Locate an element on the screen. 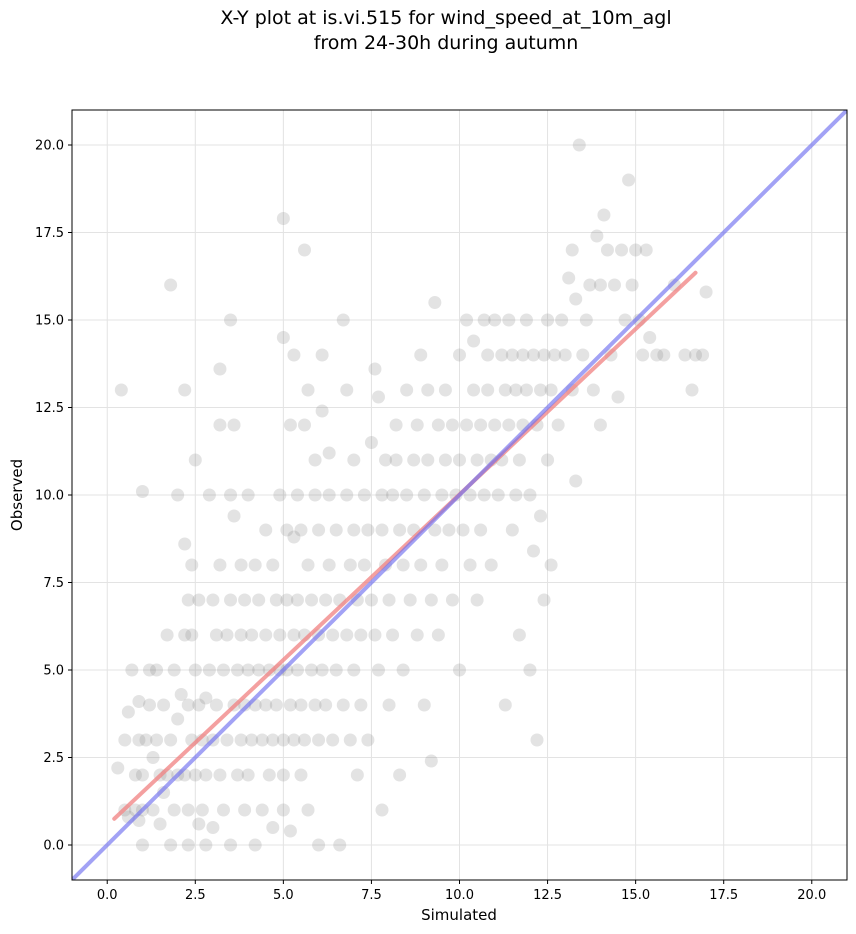  y-tick-label: 10.0 is located at coordinates (49, 496).